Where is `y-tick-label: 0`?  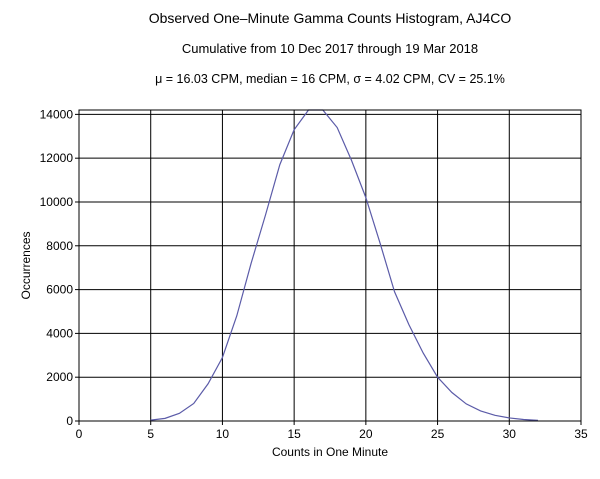
y-tick-label: 0 is located at coordinates (69, 421).